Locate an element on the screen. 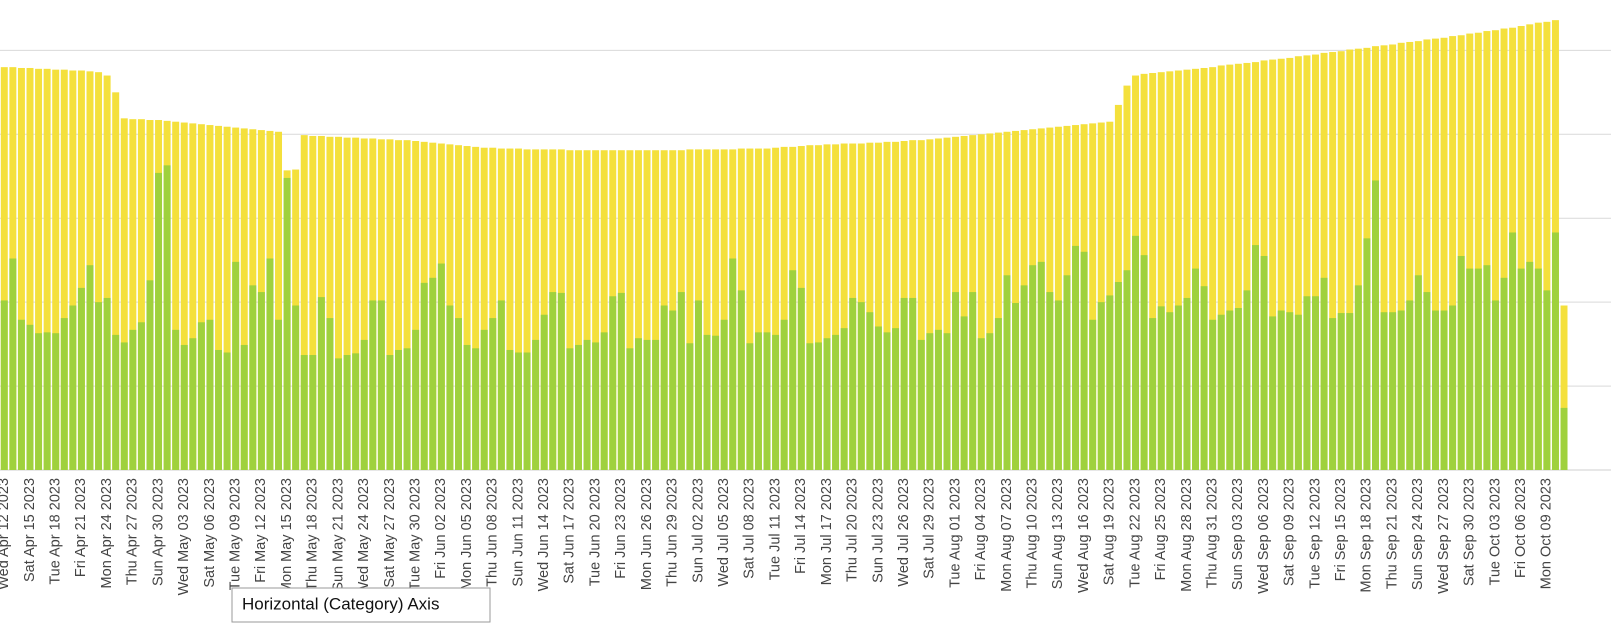 This screenshot has height=636, width=1611. x-tick-label: Tue Apr 18 2023 is located at coordinates (56, 531).